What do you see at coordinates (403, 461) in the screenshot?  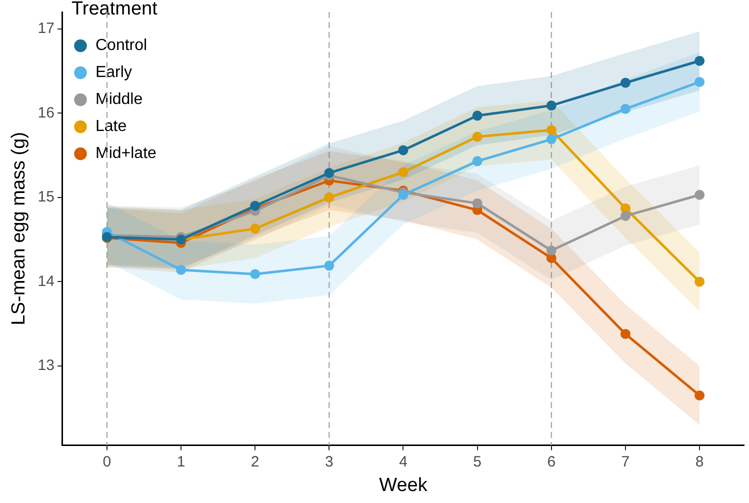 I see `x-tick-label: 4` at bounding box center [403, 461].